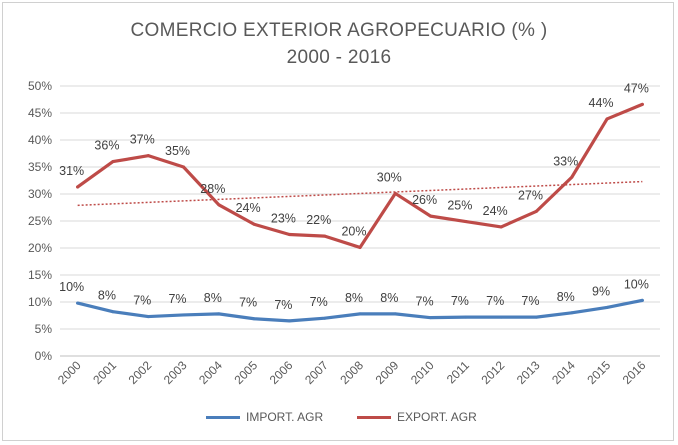  Describe the element at coordinates (565, 161) in the screenshot. I see `data-label: 33%` at that location.